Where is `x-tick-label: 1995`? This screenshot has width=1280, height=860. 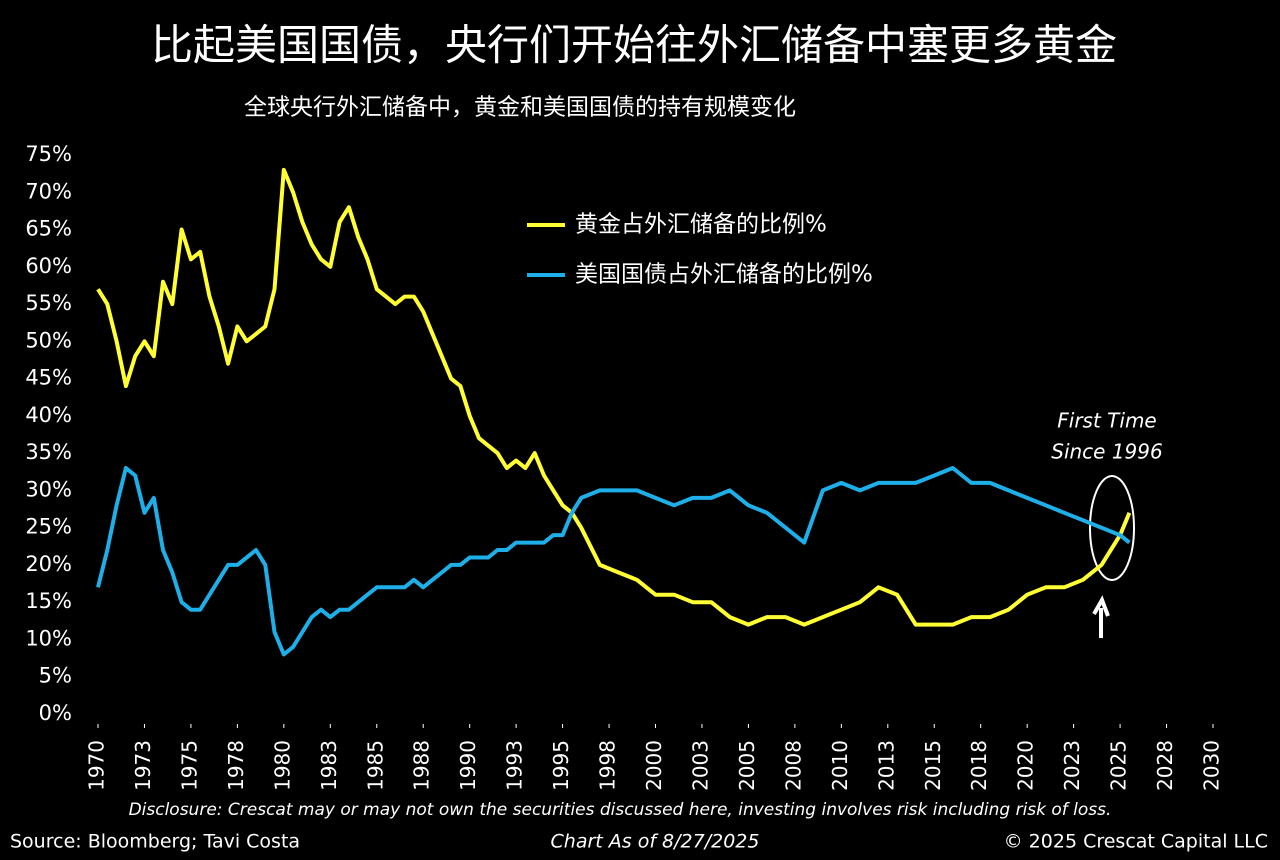 x-tick-label: 1995 is located at coordinates (561, 765).